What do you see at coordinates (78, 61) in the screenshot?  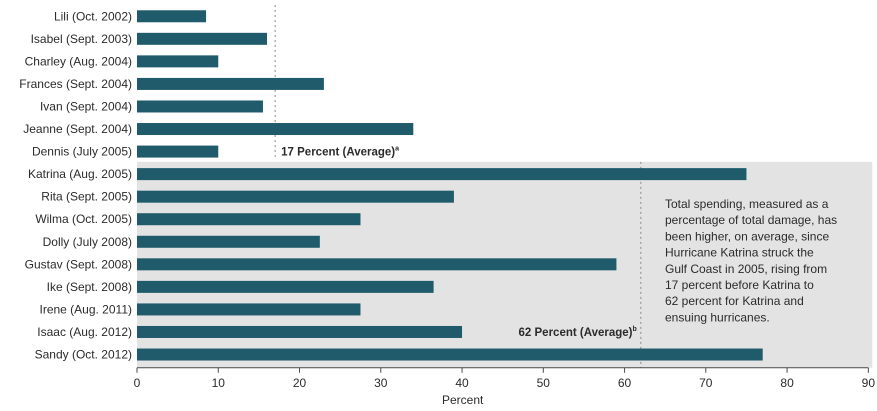 I see `category-label: Charley (Aug. 2004)` at bounding box center [78, 61].